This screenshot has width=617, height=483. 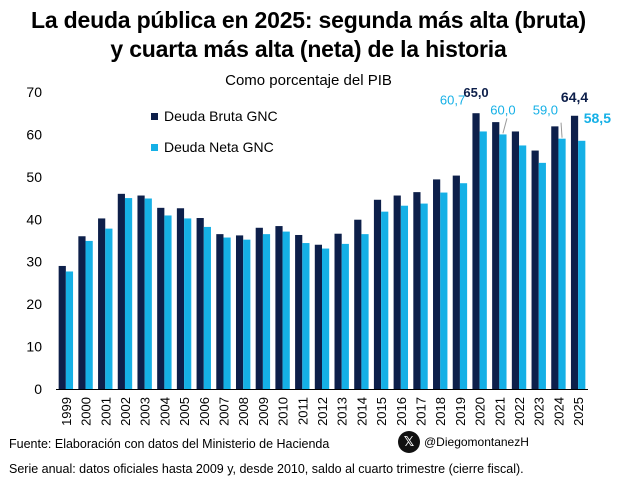 I want to click on x-tick-label: 2023, so click(x=539, y=411).